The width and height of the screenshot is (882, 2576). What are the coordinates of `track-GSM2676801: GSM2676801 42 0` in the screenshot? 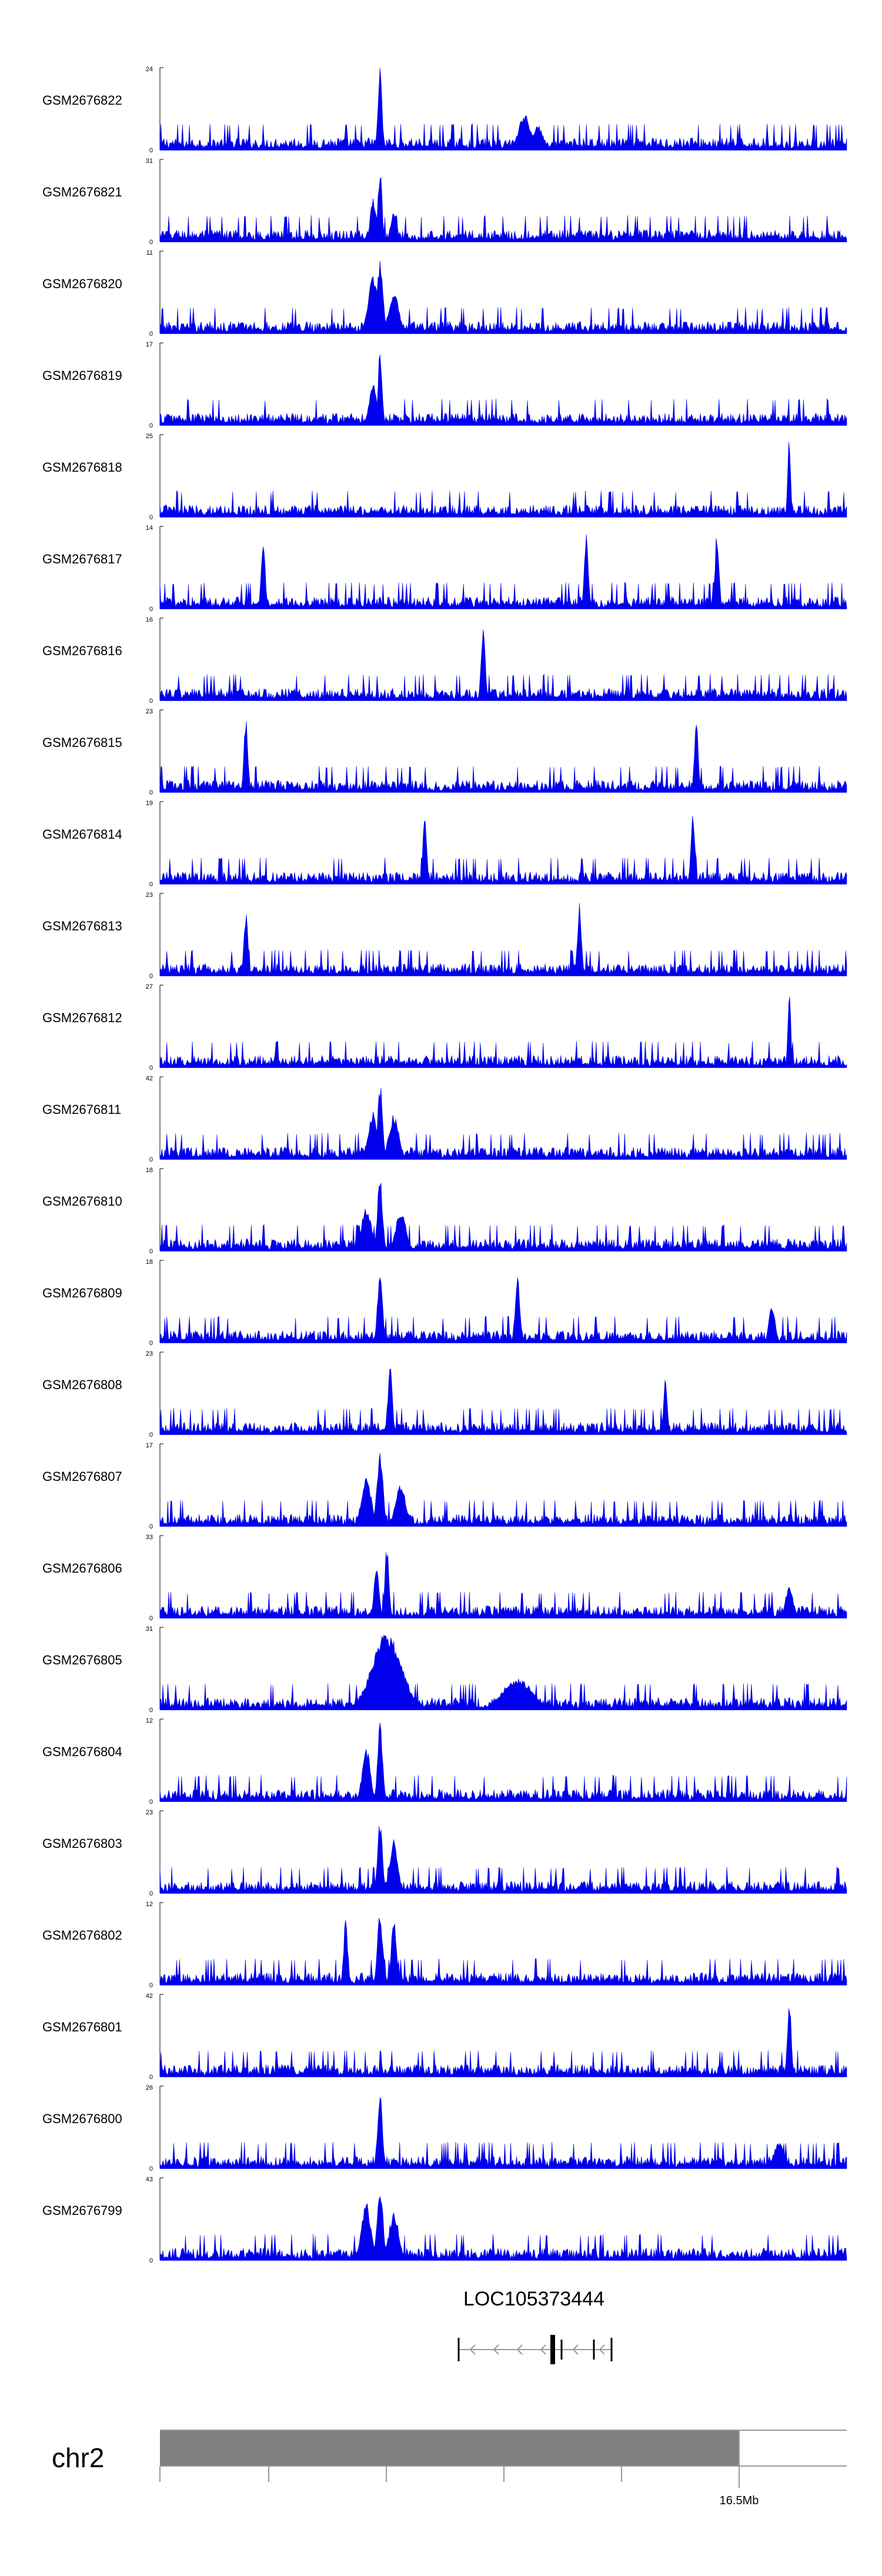 It's located at (444, 2037).